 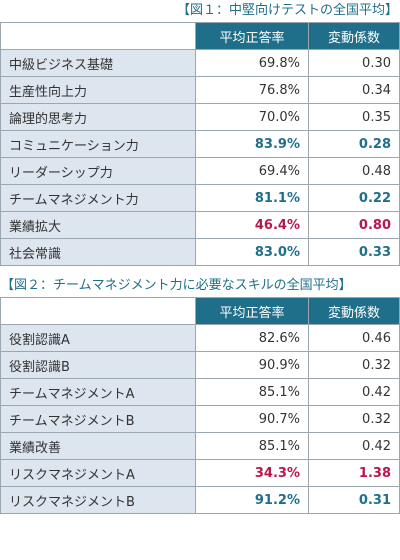 I want to click on cv-value: 0.22, so click(x=354, y=198).